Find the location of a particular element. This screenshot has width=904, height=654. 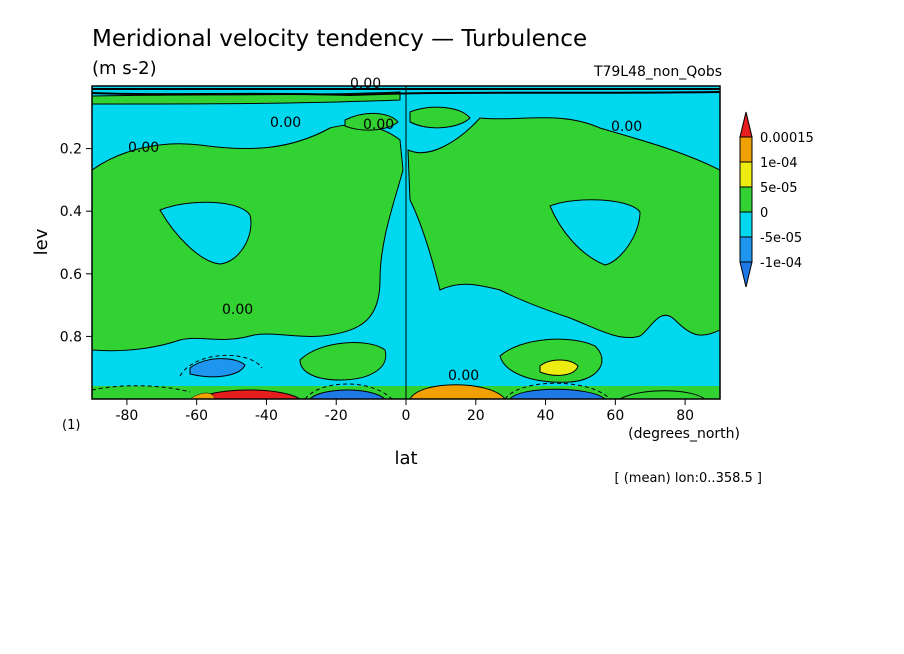

x-tick-label: 80 is located at coordinates (685, 416).